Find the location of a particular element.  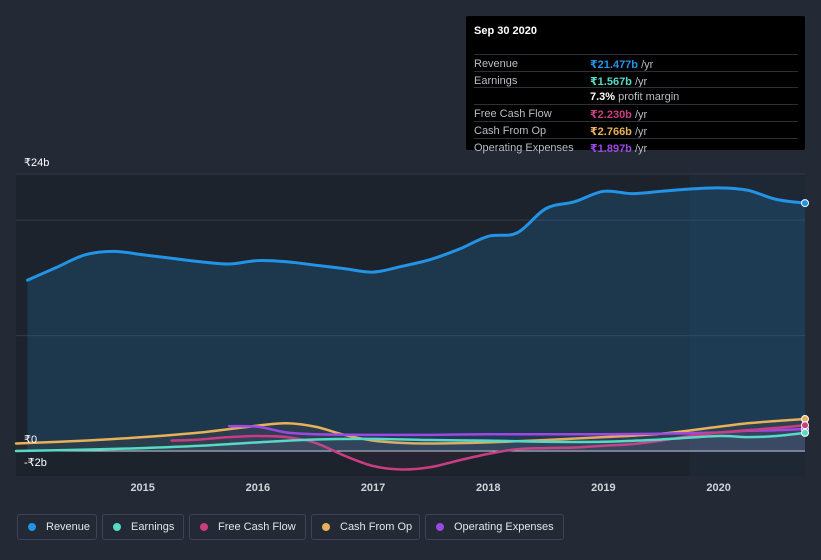

legend-item-operating-expenses: Operating Expenses is located at coordinates (494, 527).